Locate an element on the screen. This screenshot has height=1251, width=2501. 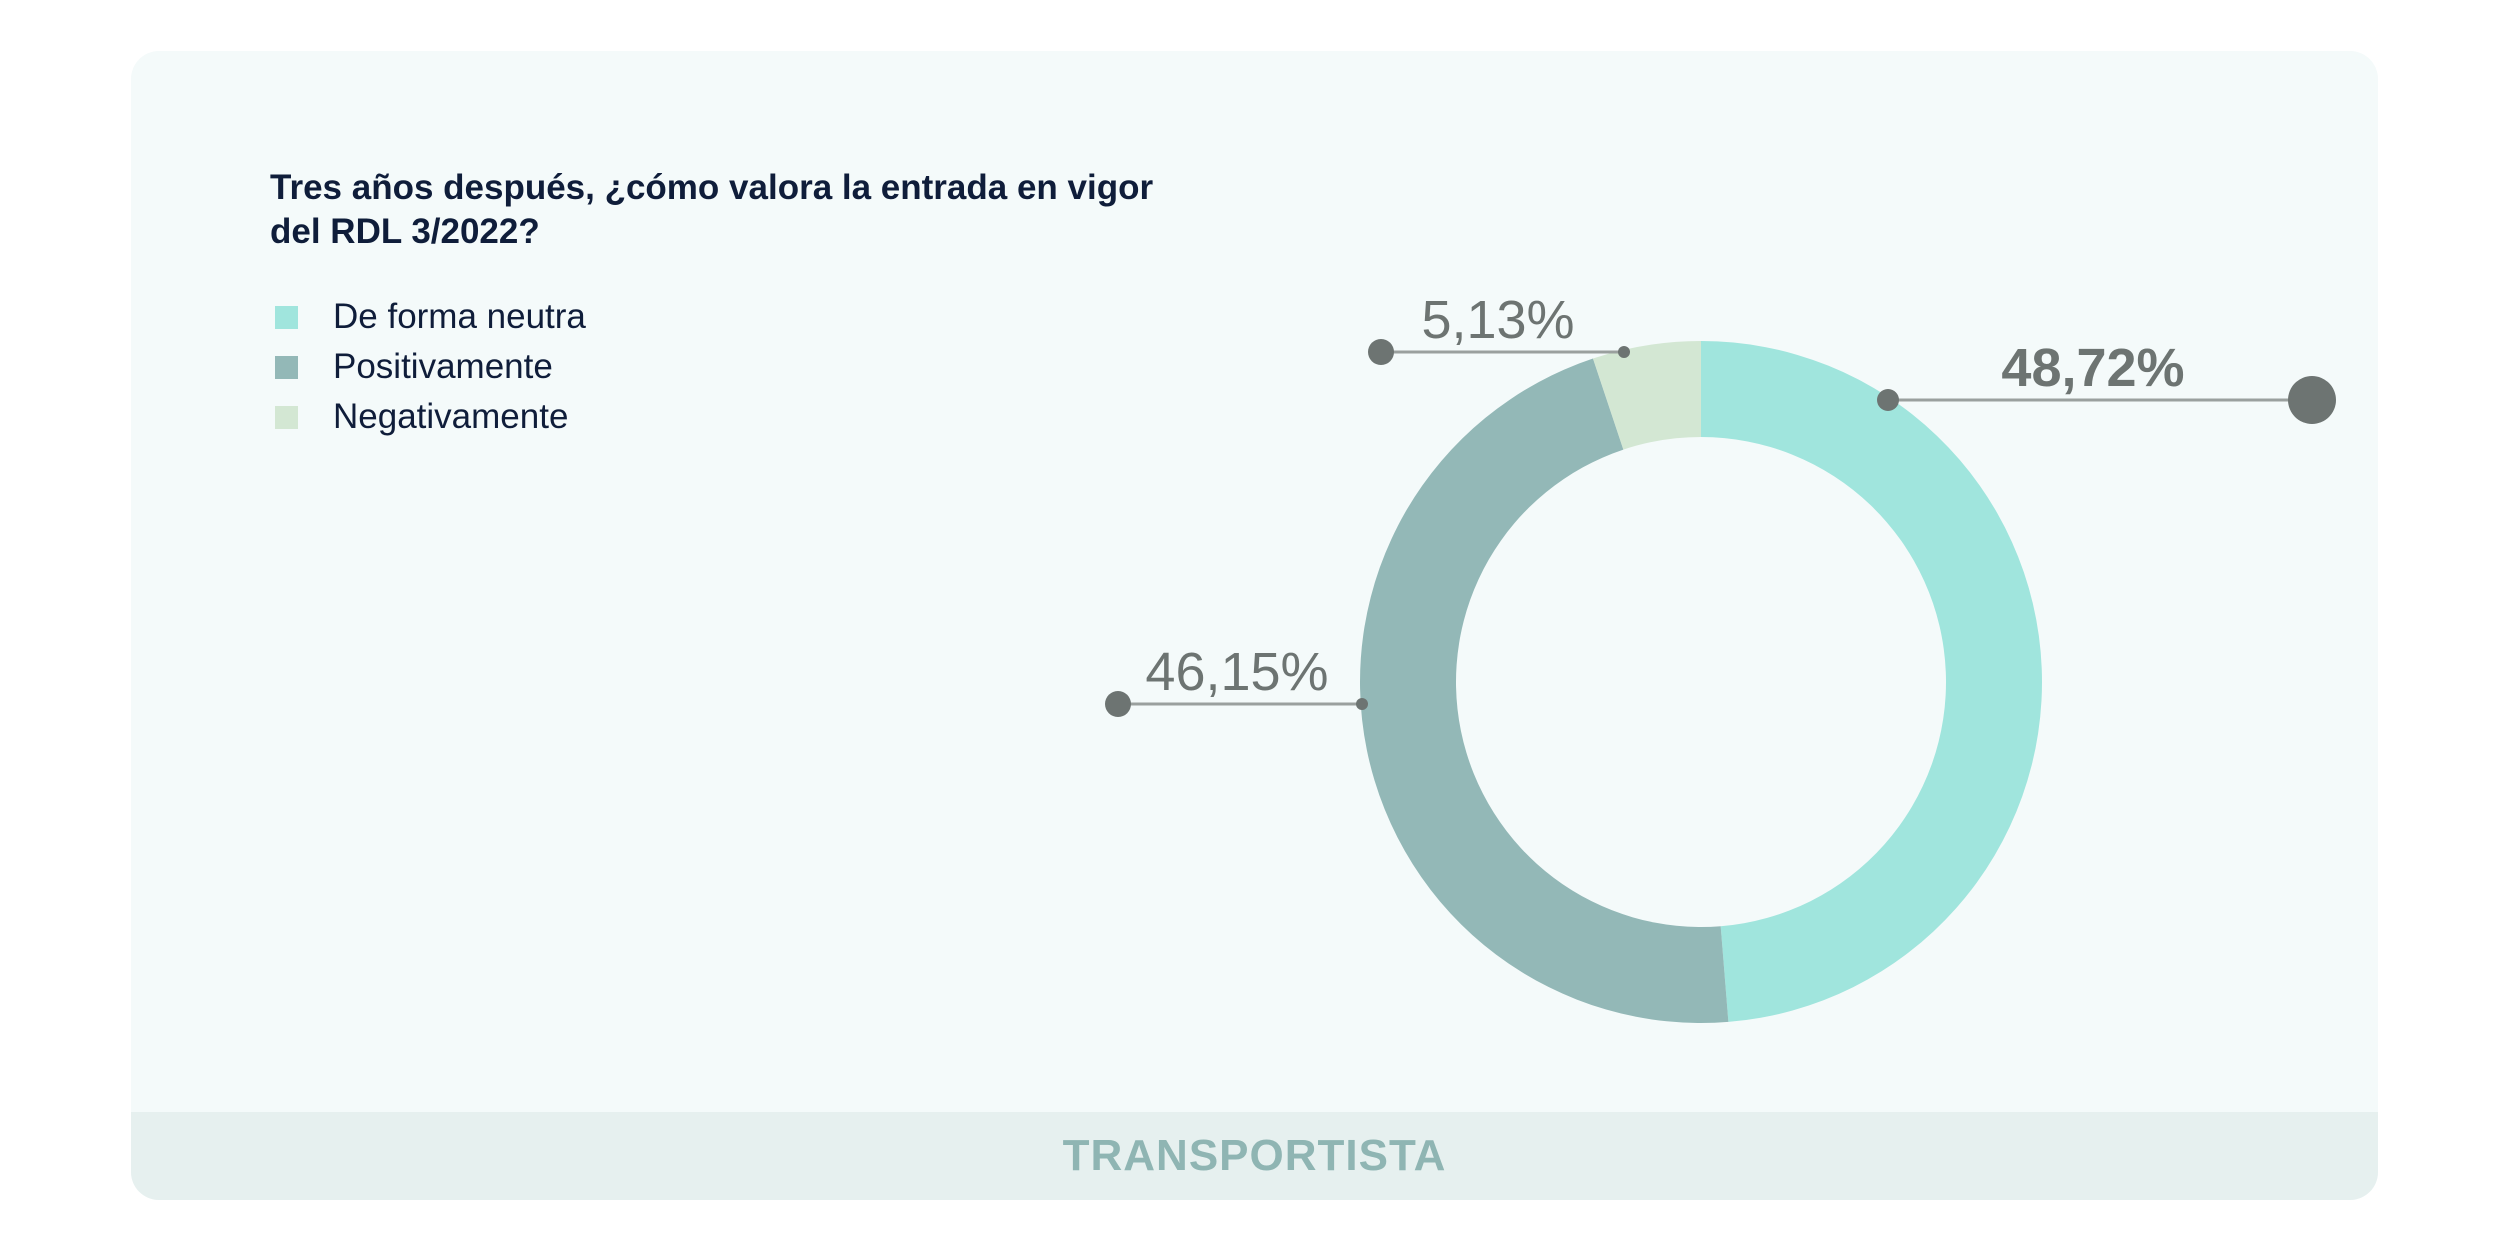
slice-neutral is located at coordinates (1871, 681).